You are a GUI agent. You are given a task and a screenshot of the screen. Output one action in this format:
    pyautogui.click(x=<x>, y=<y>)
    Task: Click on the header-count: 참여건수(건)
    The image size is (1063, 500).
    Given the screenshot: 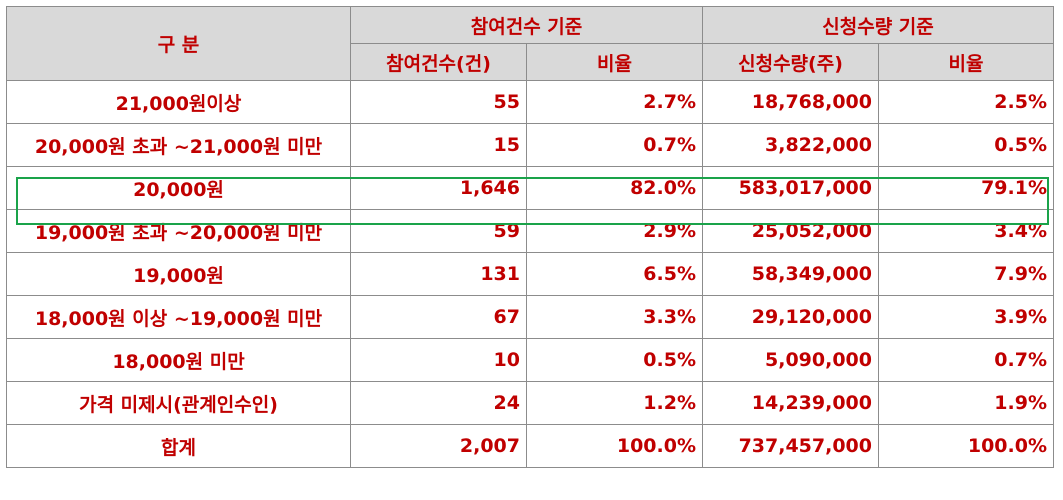 What is the action you would take?
    pyautogui.click(x=438, y=62)
    